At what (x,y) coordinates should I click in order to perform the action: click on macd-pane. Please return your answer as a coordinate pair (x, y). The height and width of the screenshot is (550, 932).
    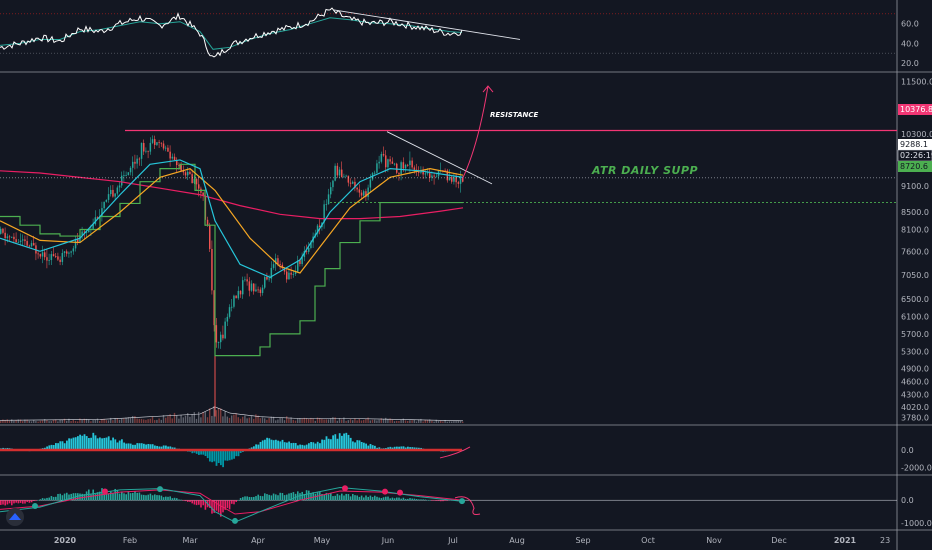
    Looking at the image, I should click on (235, 450).